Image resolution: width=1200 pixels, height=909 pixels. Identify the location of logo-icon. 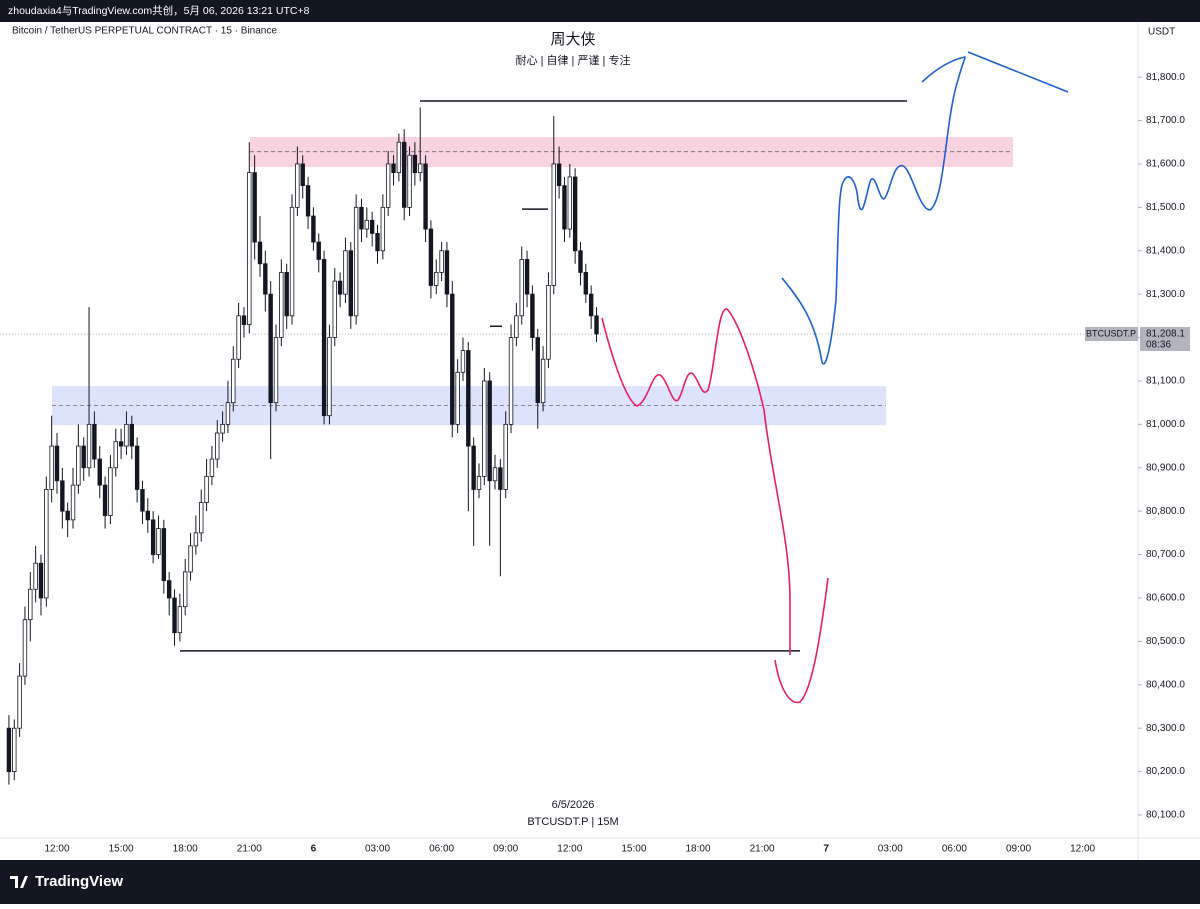
(19, 882).